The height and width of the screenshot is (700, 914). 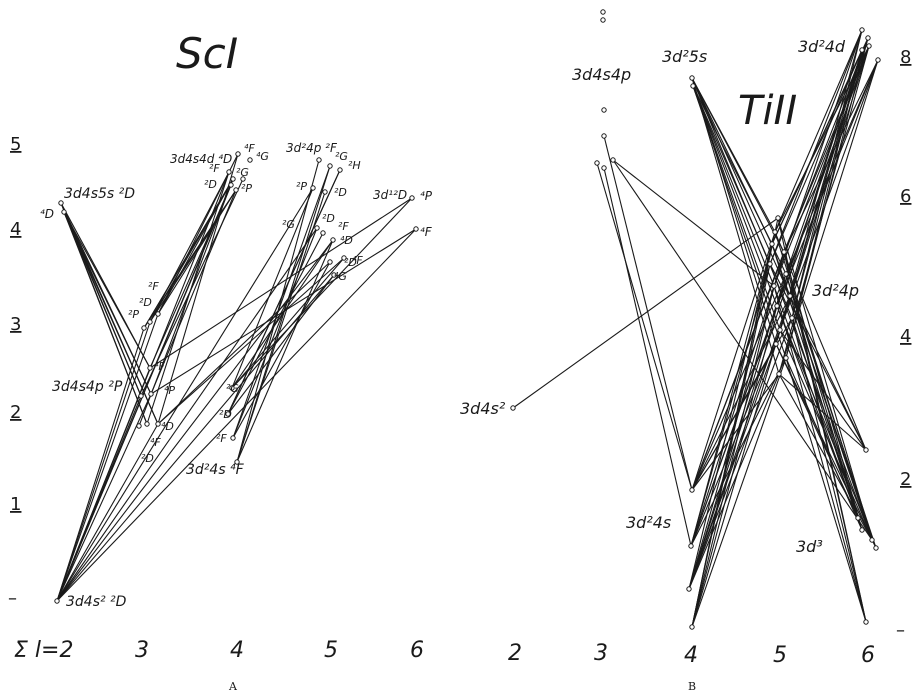 What do you see at coordinates (133, 314) in the screenshot?
I see `term-label: ²P` at bounding box center [133, 314].